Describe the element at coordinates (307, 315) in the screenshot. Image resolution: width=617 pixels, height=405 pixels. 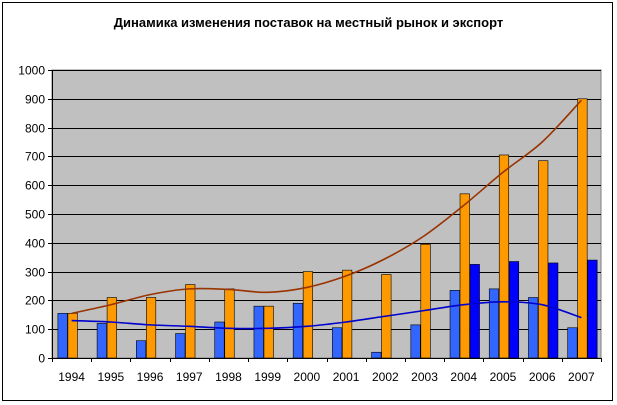
I see `bar-s1-2000` at that location.